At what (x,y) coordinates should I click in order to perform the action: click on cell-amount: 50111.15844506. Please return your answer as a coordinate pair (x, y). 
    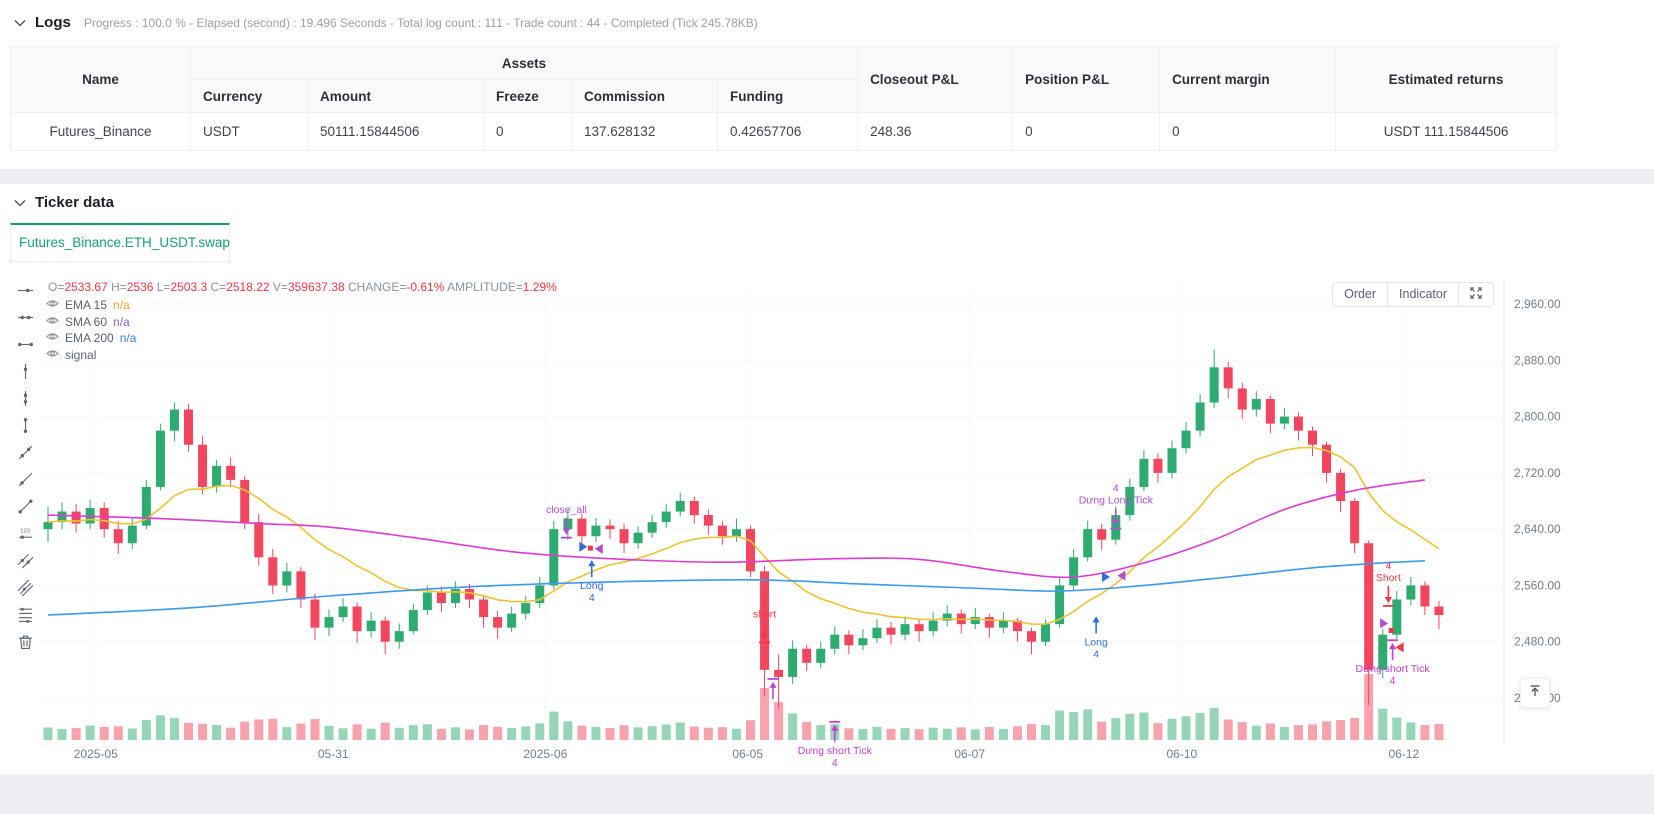
    Looking at the image, I should click on (395, 131).